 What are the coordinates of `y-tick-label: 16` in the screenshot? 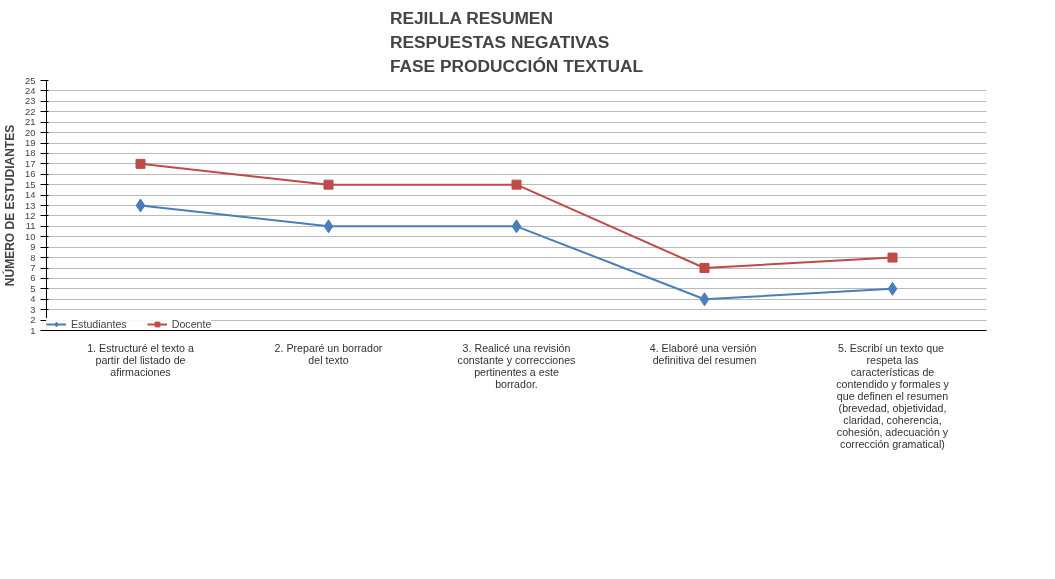 It's located at (30, 174).